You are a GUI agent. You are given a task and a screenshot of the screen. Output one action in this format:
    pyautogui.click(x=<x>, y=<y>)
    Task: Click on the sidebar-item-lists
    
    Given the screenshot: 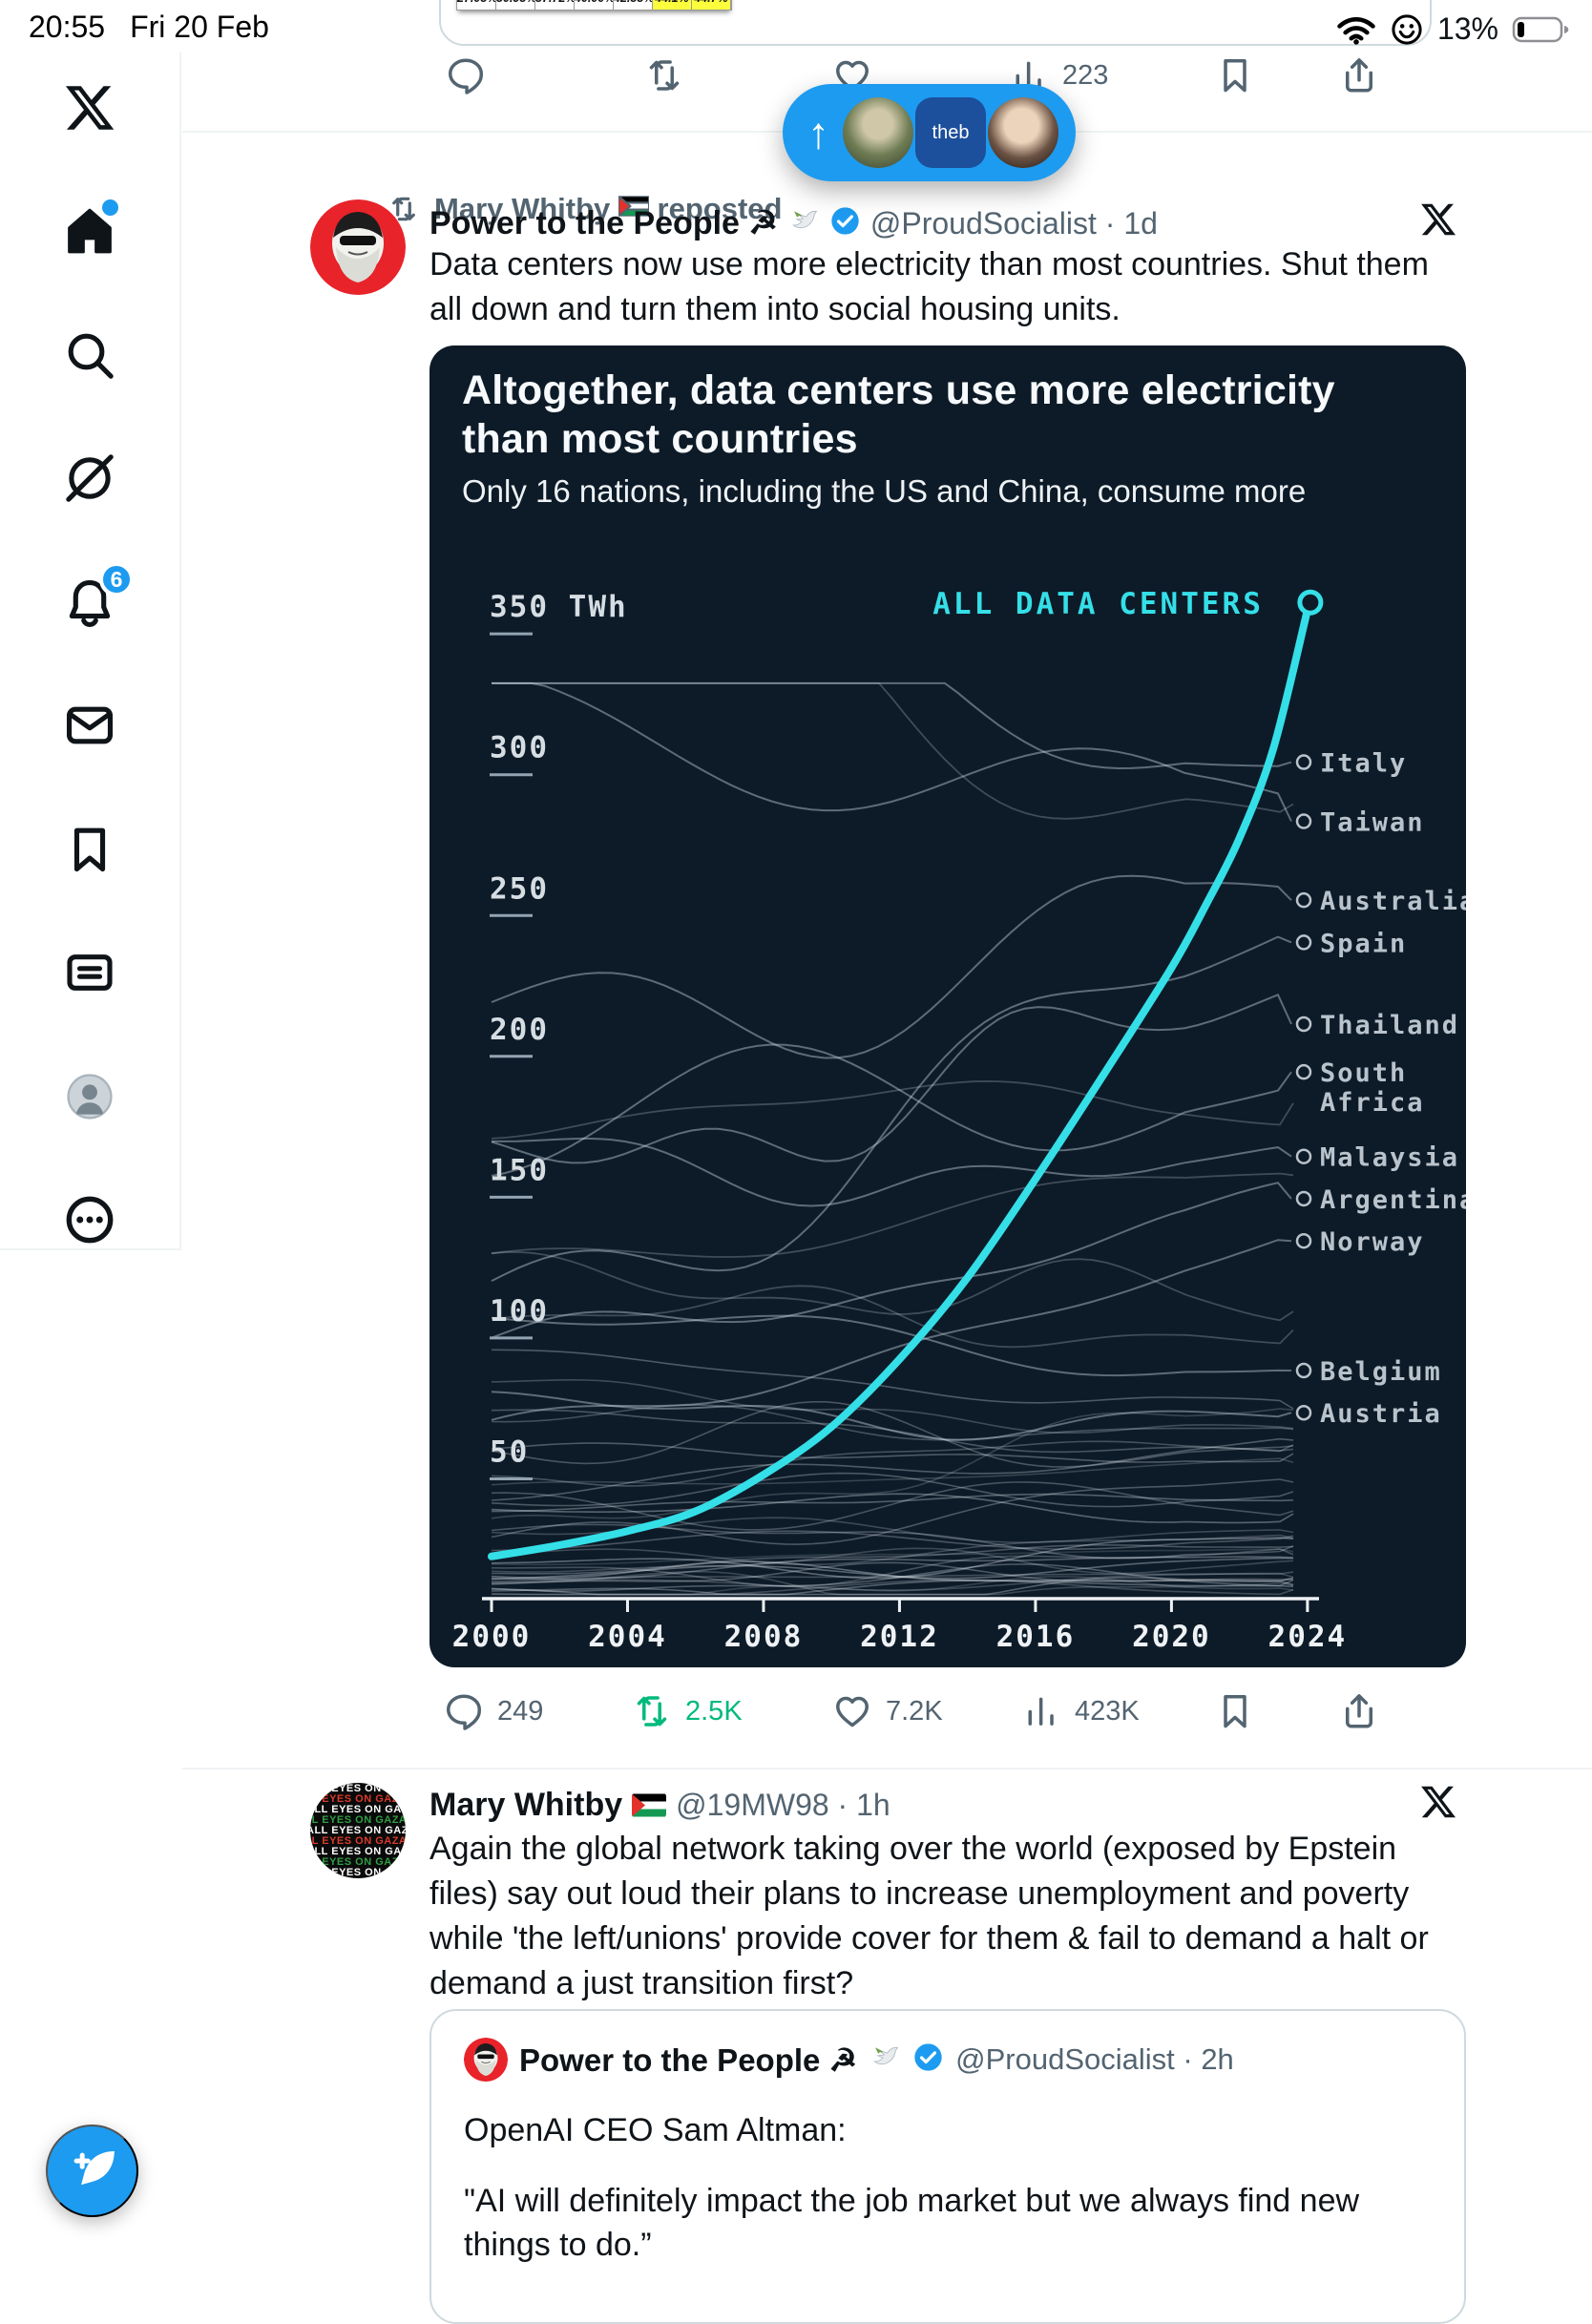 What is the action you would take?
    pyautogui.click(x=89, y=974)
    